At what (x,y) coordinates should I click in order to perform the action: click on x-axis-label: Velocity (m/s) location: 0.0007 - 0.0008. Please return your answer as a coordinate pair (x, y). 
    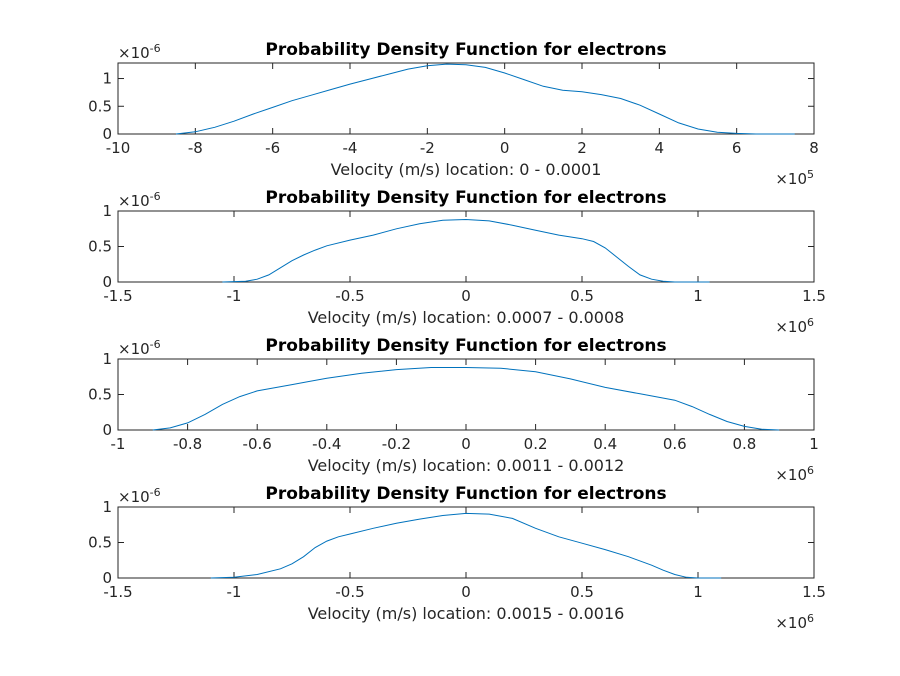
    Looking at the image, I should click on (466, 317).